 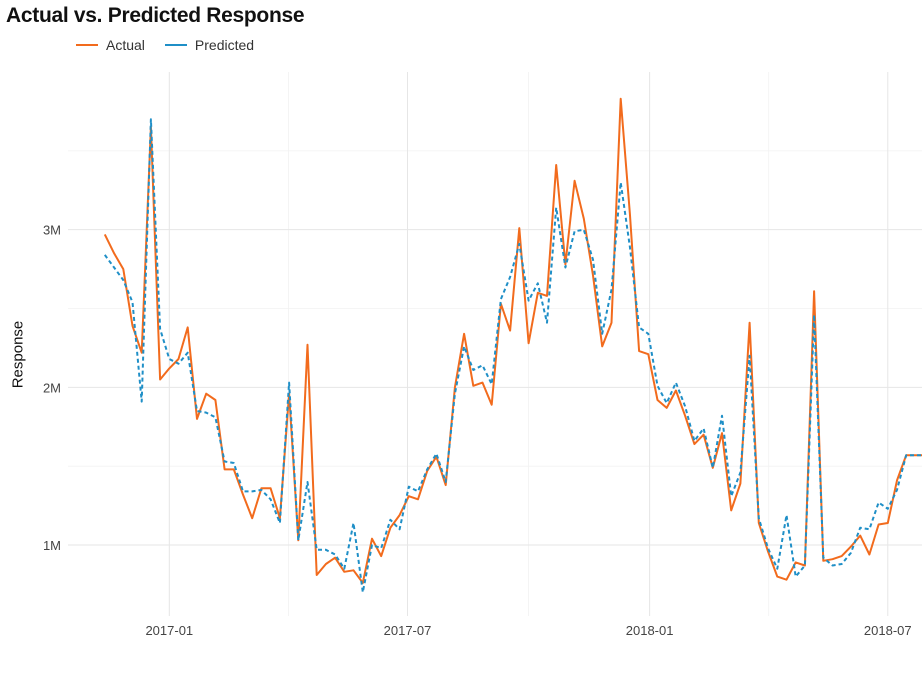 I want to click on legend-item-predicted: Predicted, so click(x=209, y=45).